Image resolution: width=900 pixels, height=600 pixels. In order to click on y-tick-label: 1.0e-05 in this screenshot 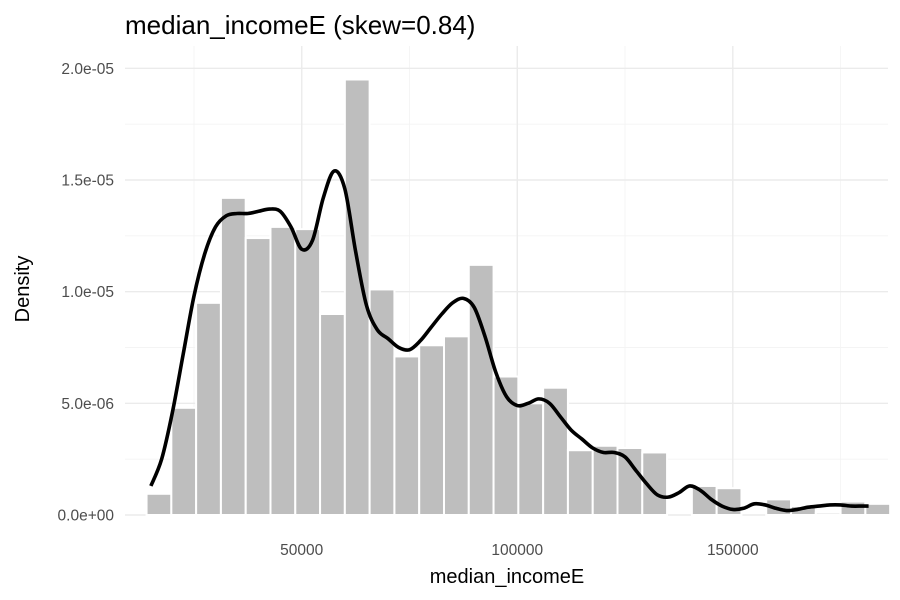, I will do `click(87, 292)`.